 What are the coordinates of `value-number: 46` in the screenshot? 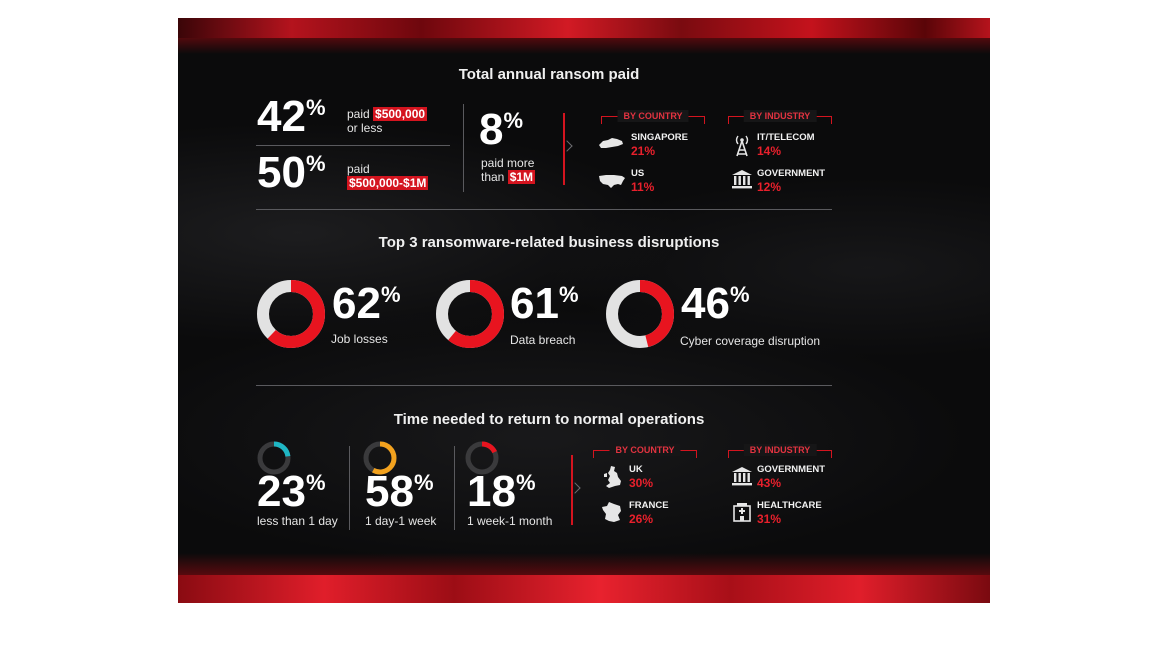 It's located at (705, 303).